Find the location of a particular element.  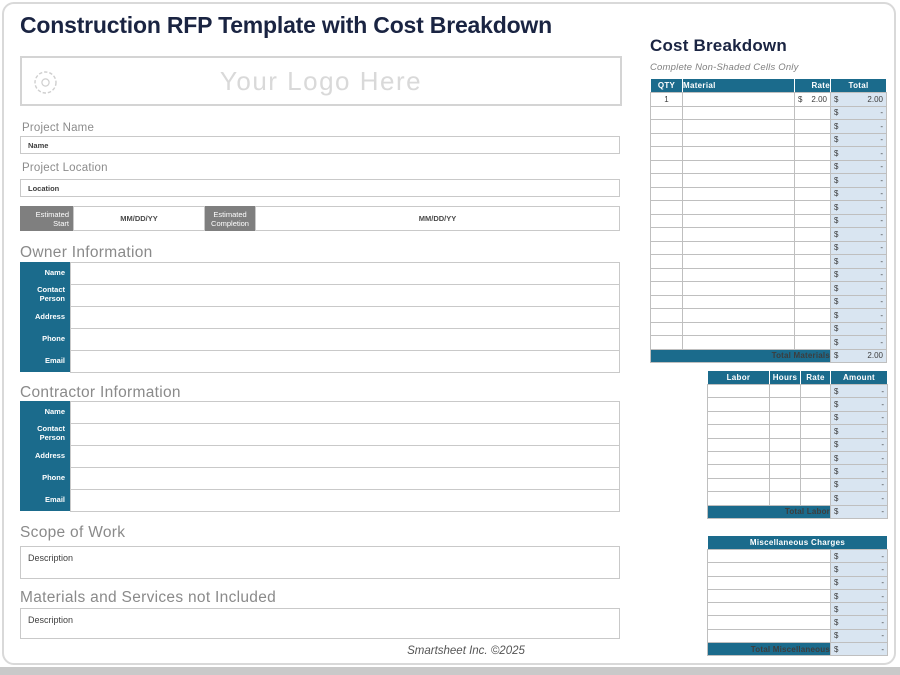

project-name-input: Name is located at coordinates (320, 145).